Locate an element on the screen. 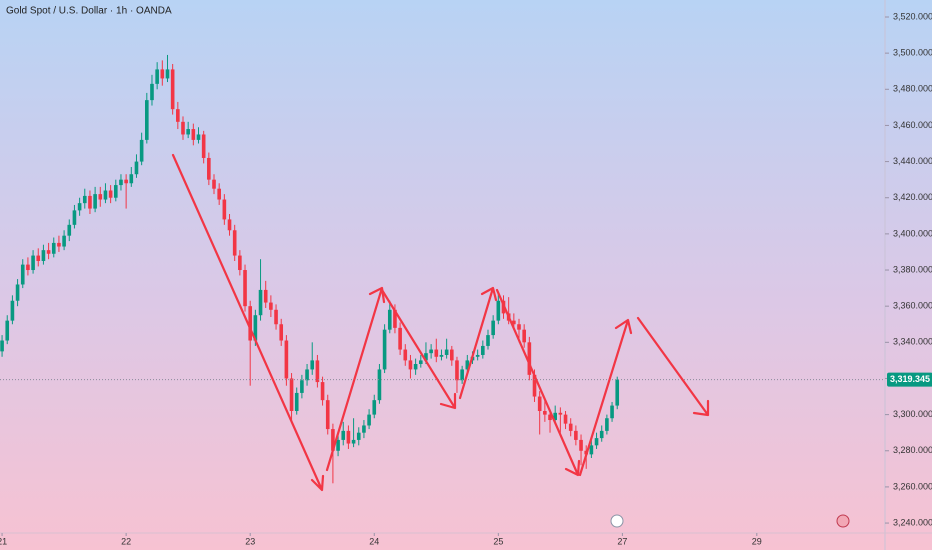 The height and width of the screenshot is (550, 932). last-price-box is located at coordinates (909, 379).